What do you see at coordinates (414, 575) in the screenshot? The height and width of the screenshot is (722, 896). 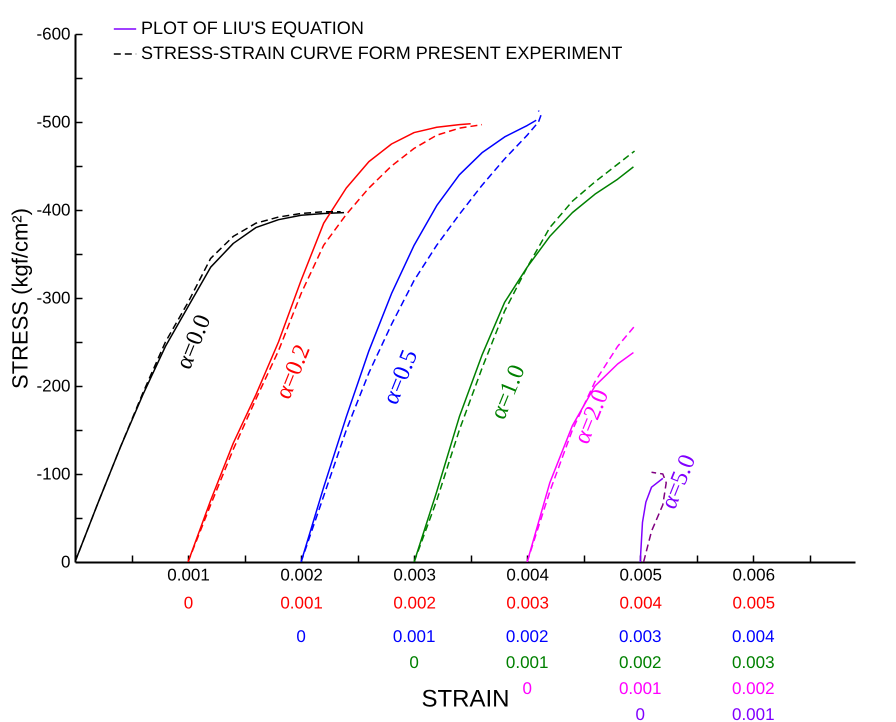 I see `x-tick-label: 0.003` at bounding box center [414, 575].